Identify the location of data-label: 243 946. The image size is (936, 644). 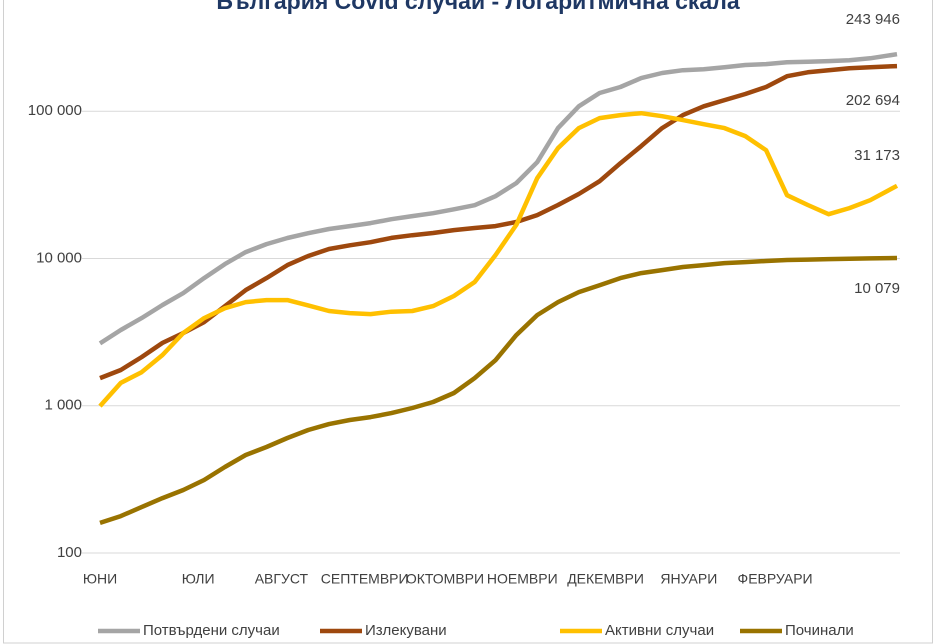
(873, 19).